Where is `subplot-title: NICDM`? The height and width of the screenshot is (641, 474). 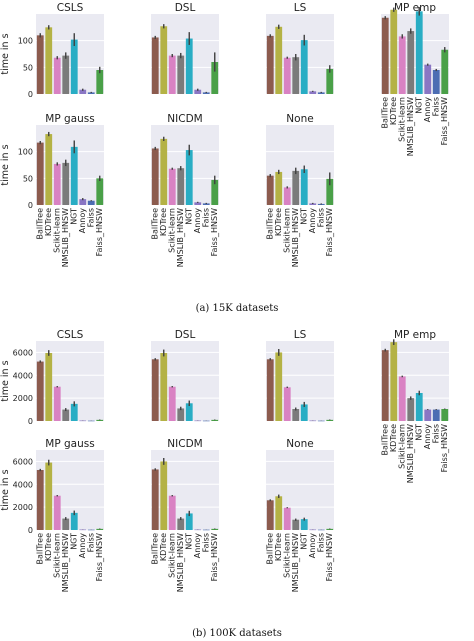 subplot-title: NICDM is located at coordinates (184, 444).